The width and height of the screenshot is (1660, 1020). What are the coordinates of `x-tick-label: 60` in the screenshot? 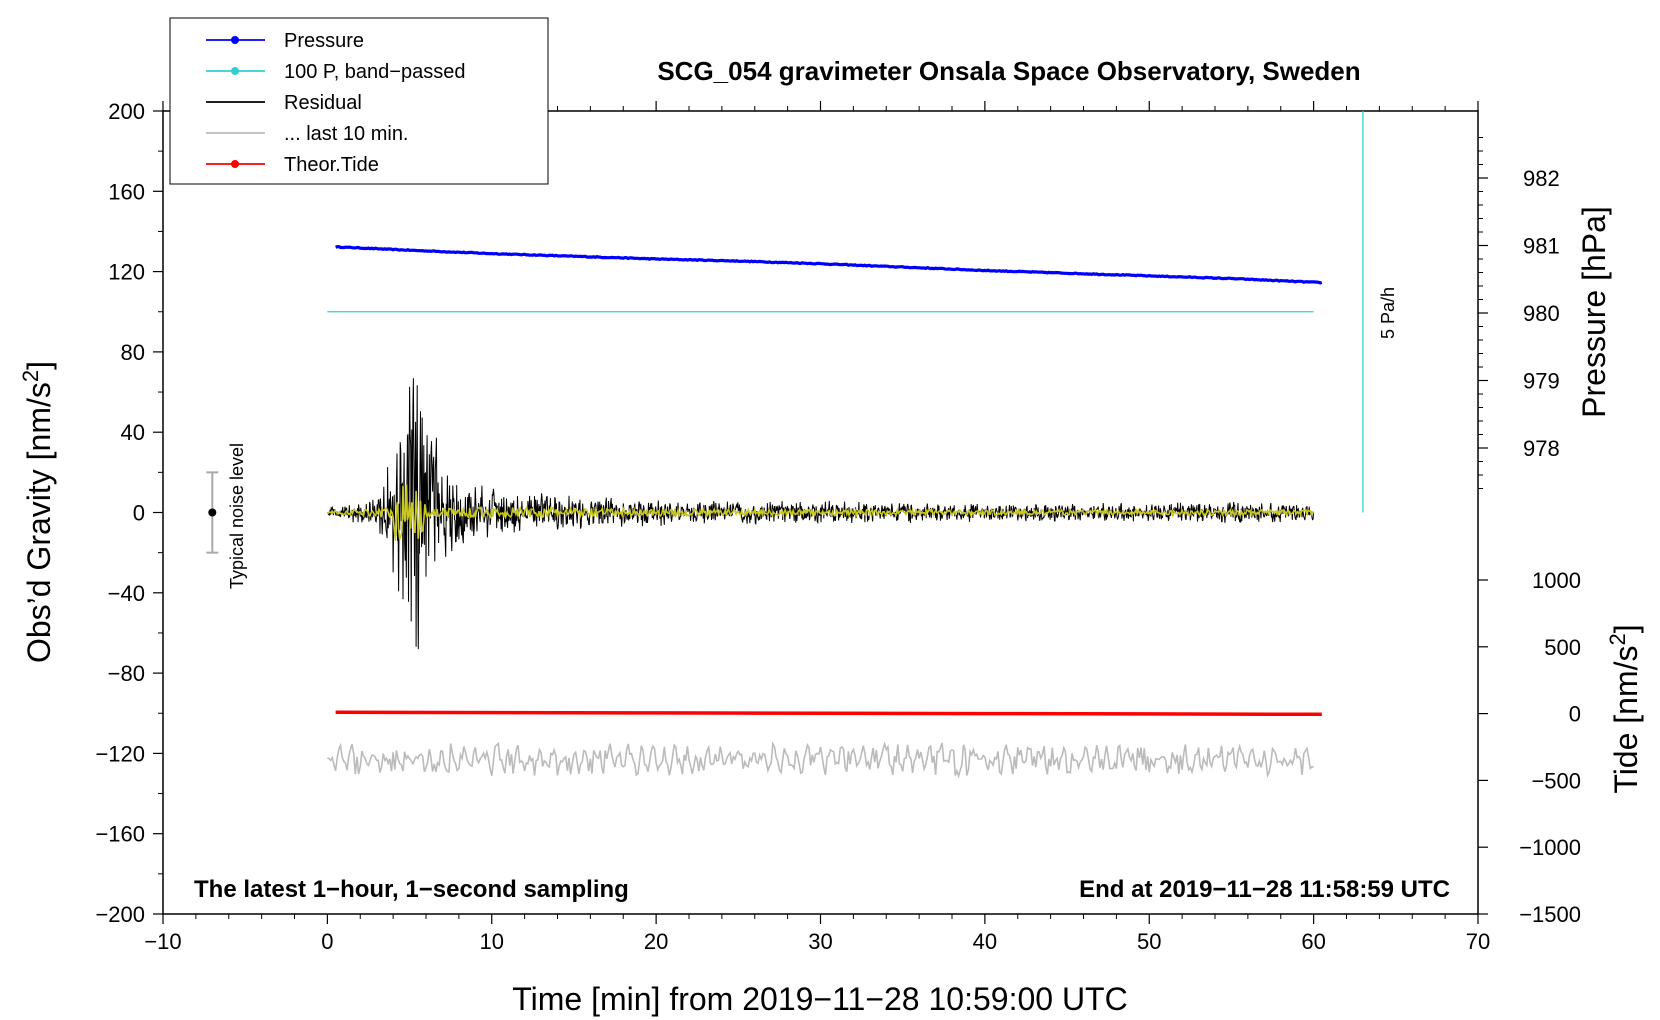 It's located at (1313, 941).